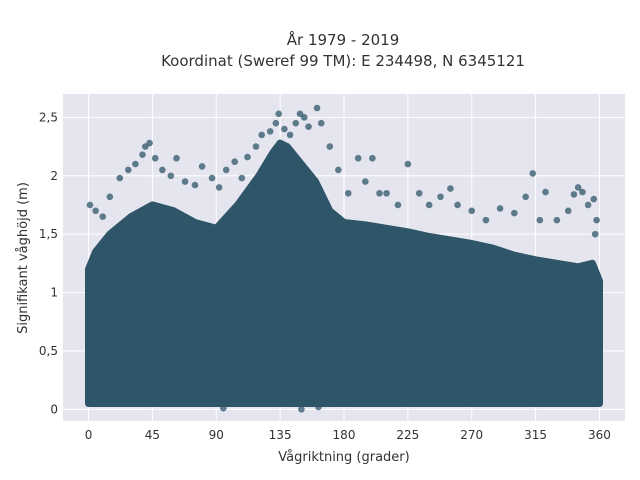 This screenshot has width=640, height=480. I want to click on y-tick-label: 1, so click(54, 293).